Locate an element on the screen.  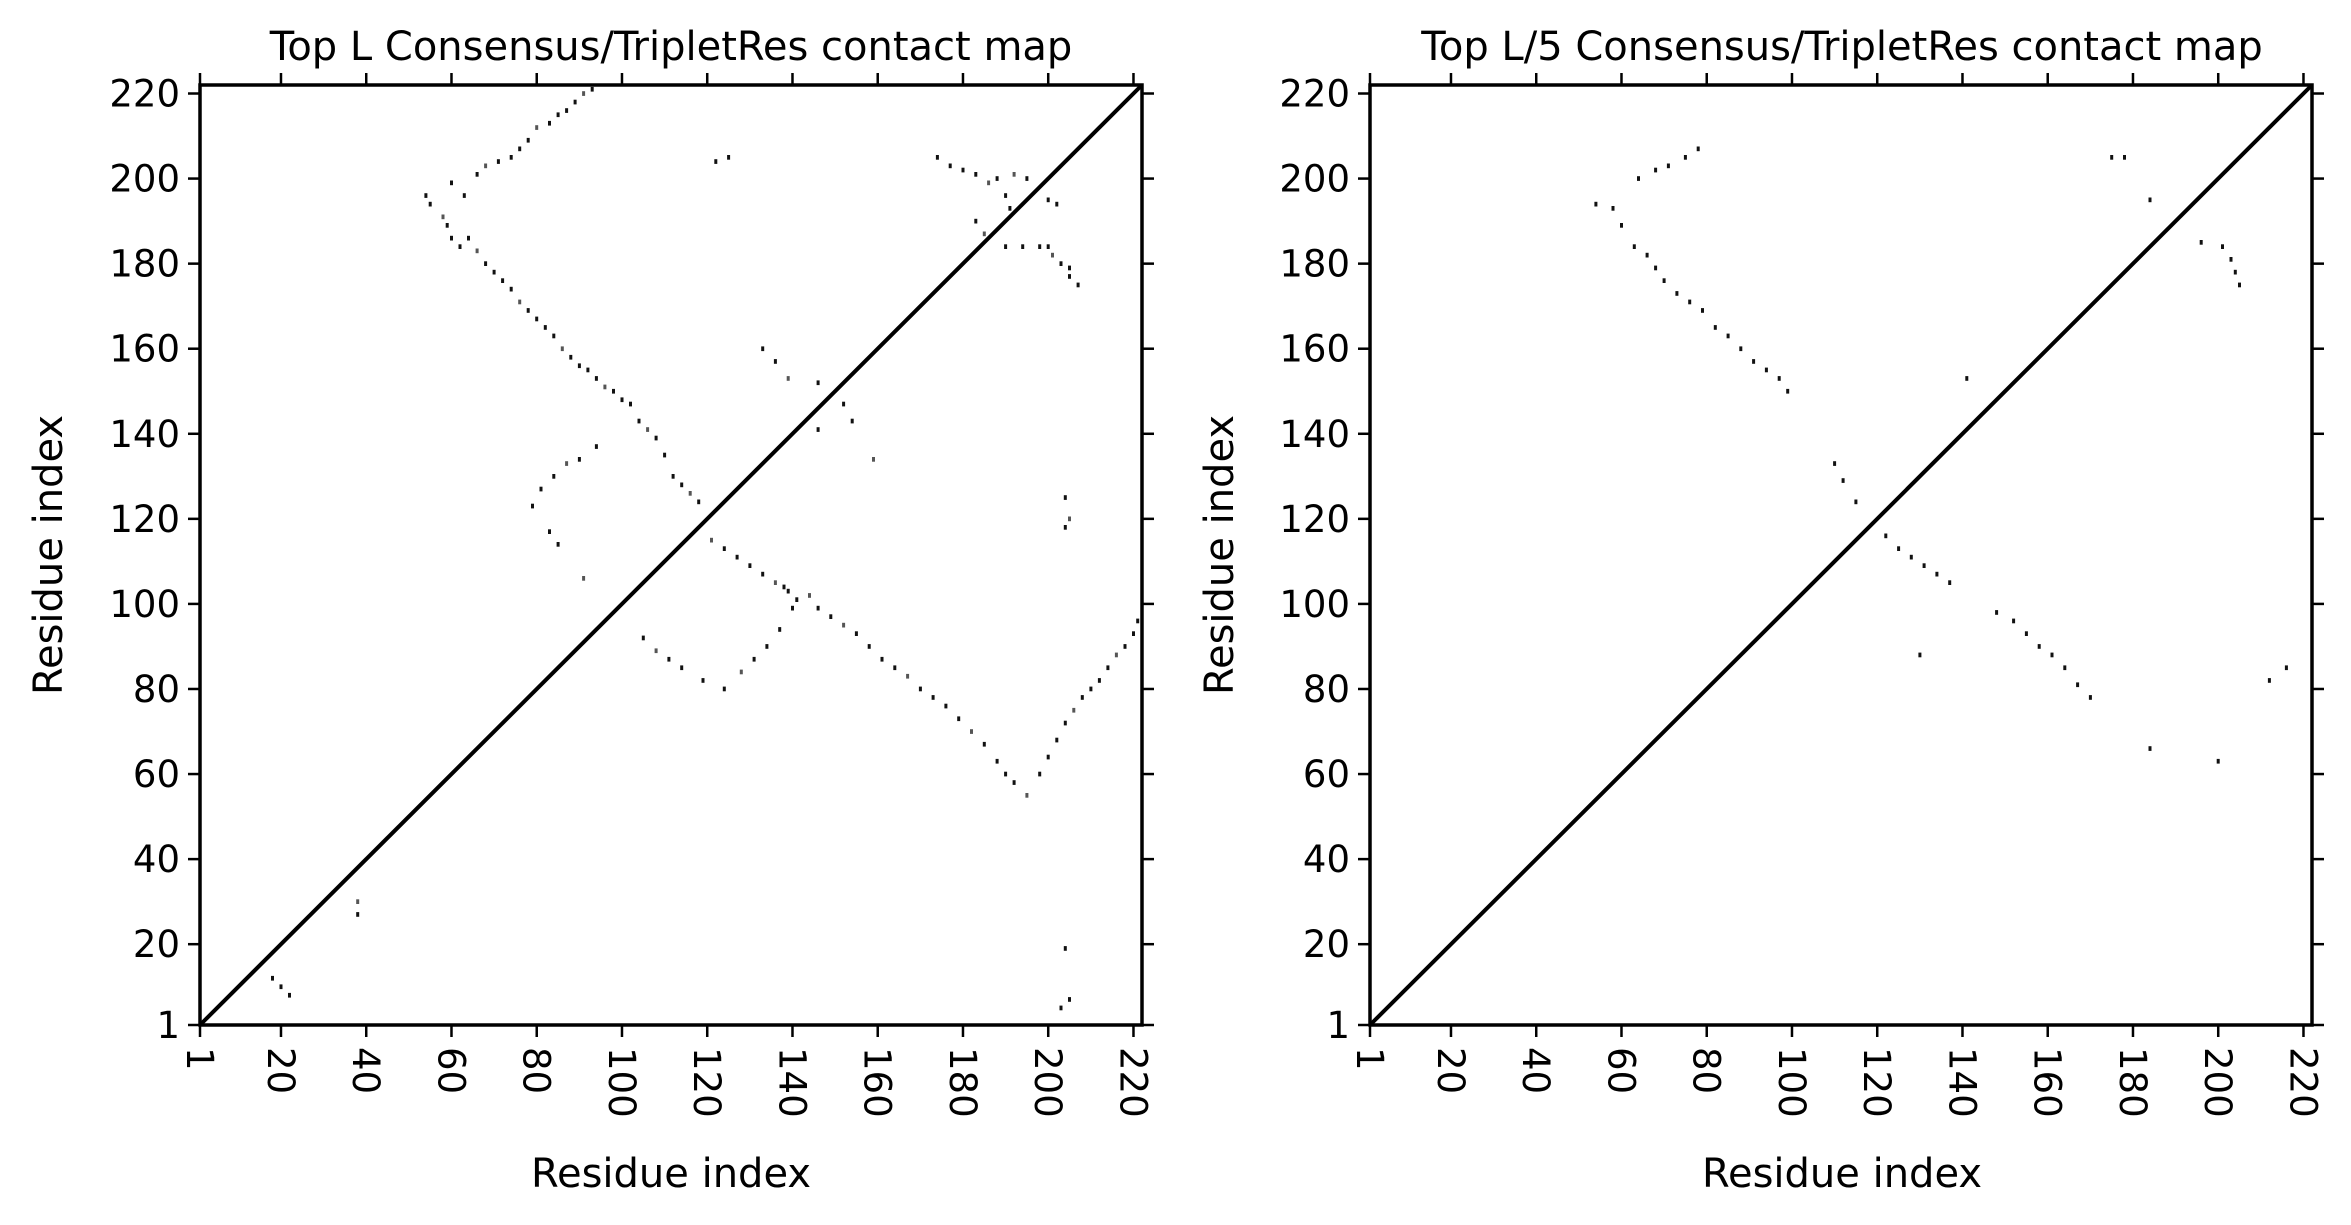
right-x-tick-label: 200 is located at coordinates (2217, 1082).